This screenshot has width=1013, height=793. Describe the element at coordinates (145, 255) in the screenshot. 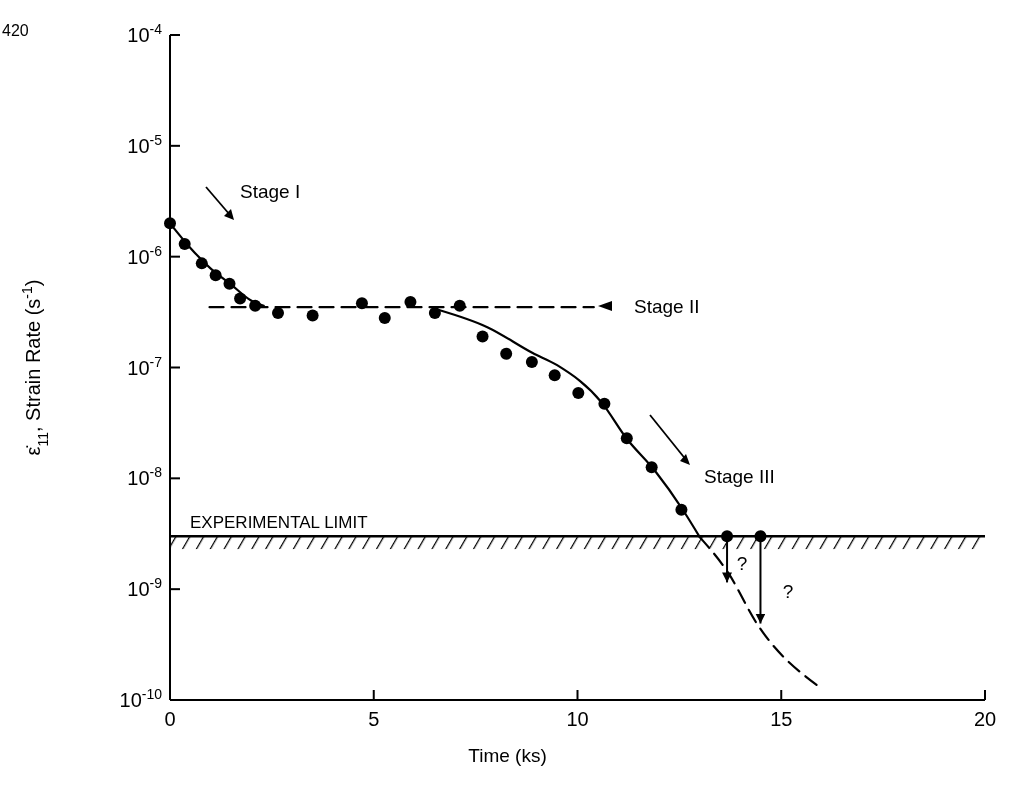

I see `y-tick-label: 10$^{-6}$` at that location.